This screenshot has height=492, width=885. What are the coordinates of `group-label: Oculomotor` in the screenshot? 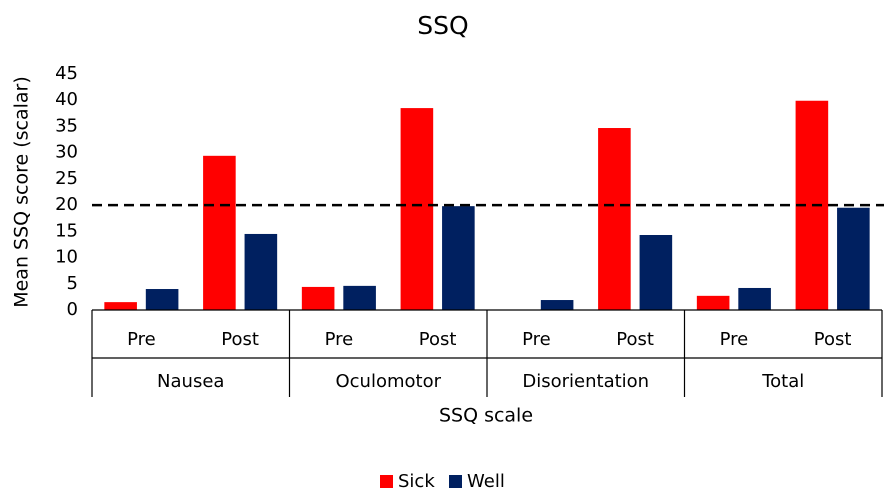 It's located at (388, 381).